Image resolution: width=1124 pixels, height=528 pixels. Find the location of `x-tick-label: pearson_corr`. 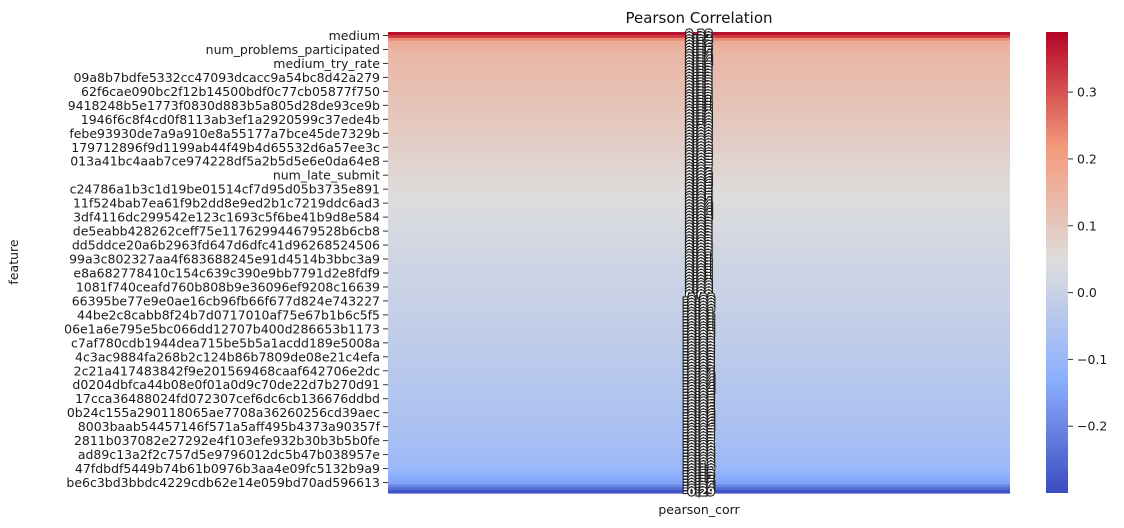

x-tick-label: pearson_corr is located at coordinates (699, 509).